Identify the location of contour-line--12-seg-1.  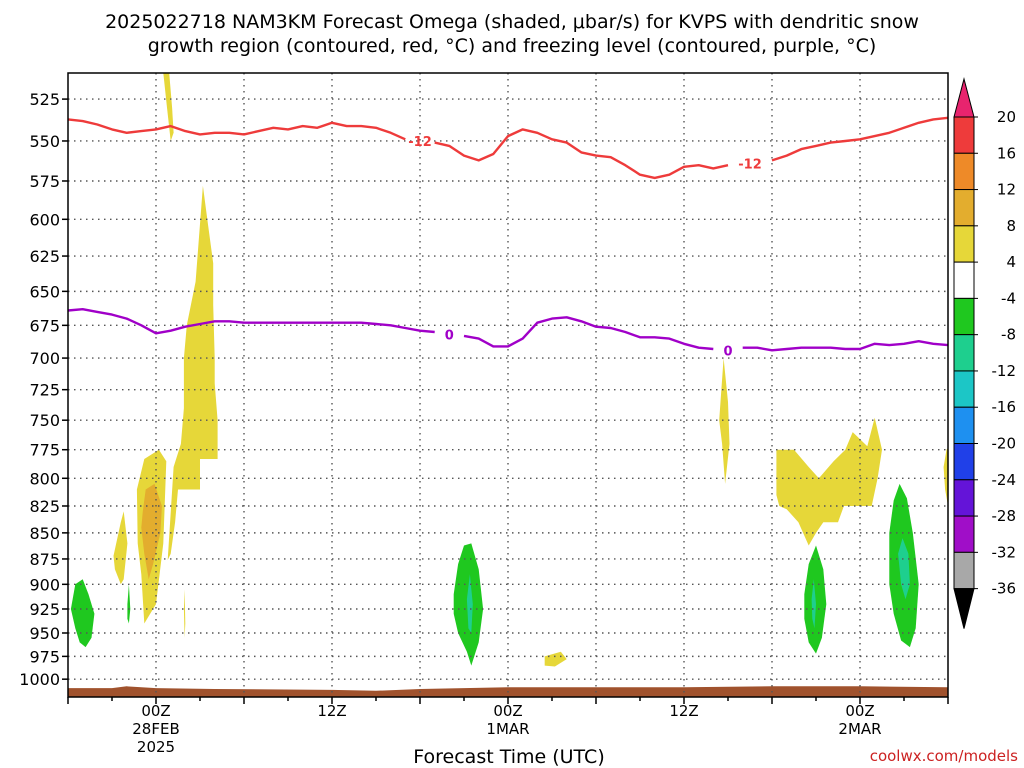
(581, 154).